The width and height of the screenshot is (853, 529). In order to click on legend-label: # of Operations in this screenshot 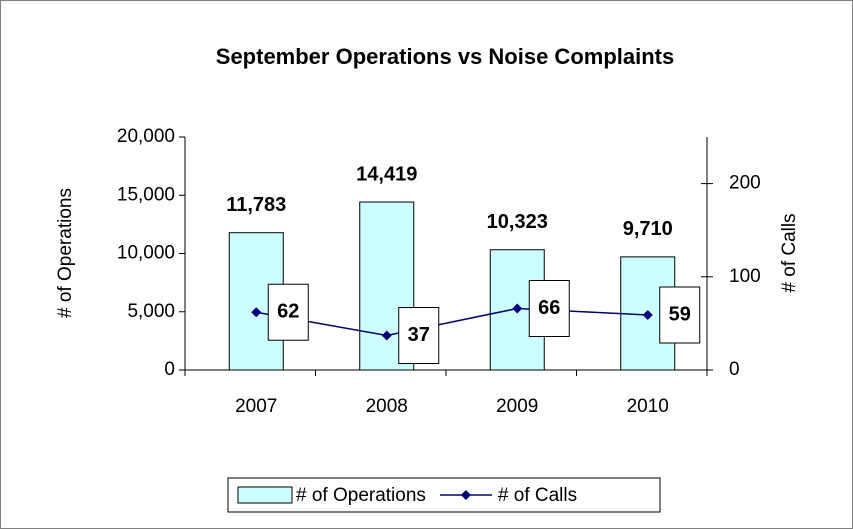, I will do `click(361, 495)`.